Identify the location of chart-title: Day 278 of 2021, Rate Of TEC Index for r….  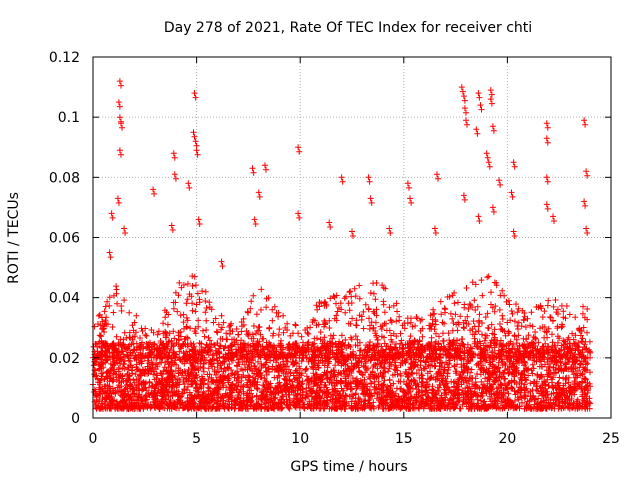
(348, 28).